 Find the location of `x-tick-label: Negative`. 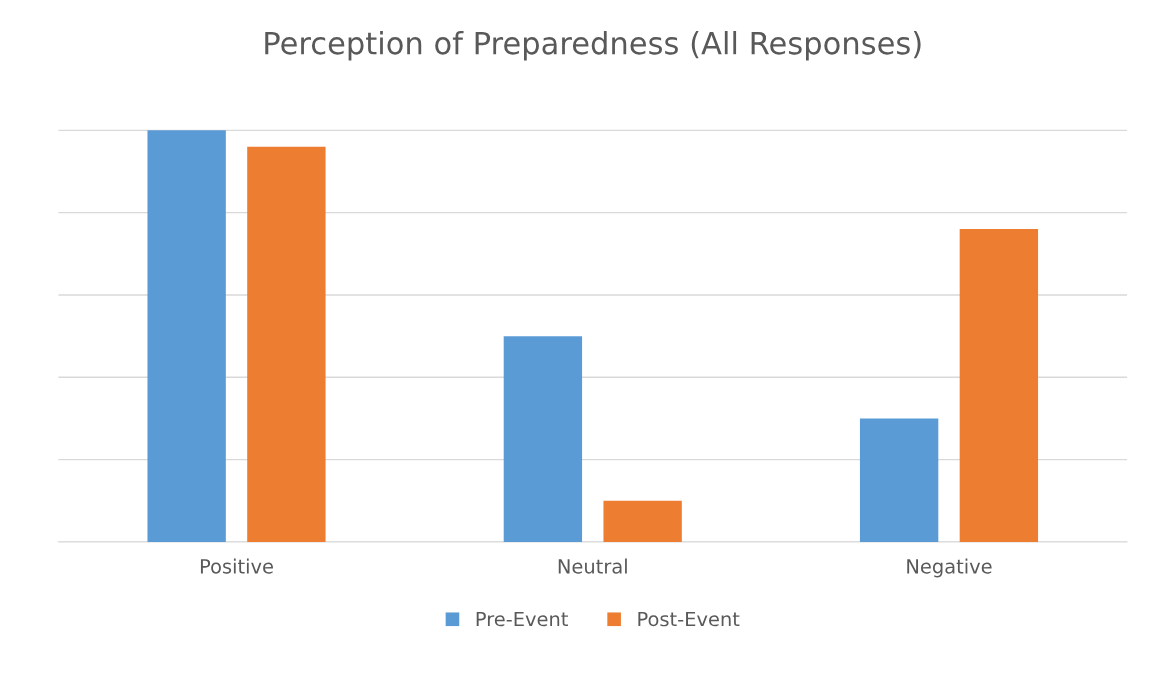

x-tick-label: Negative is located at coordinates (949, 568).